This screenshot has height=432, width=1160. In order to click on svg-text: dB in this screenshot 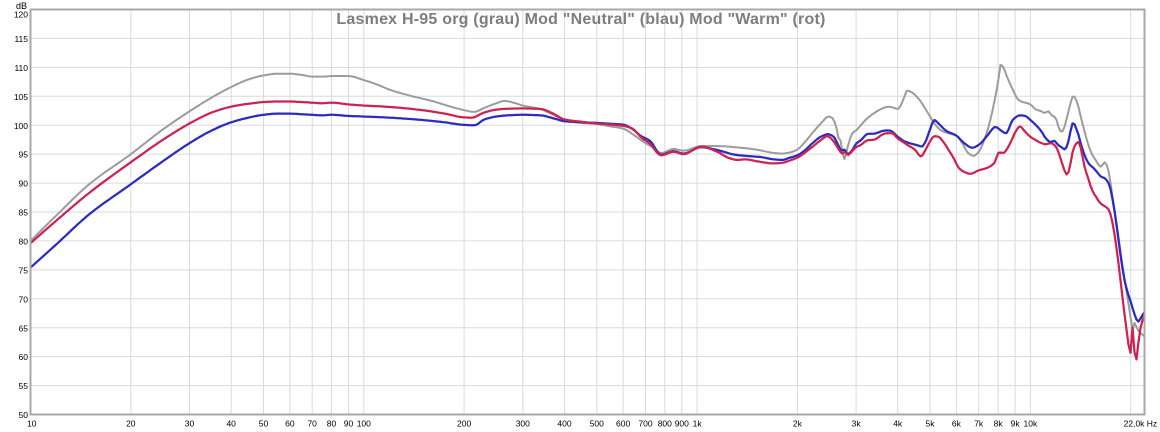, I will do `click(21, 6)`.